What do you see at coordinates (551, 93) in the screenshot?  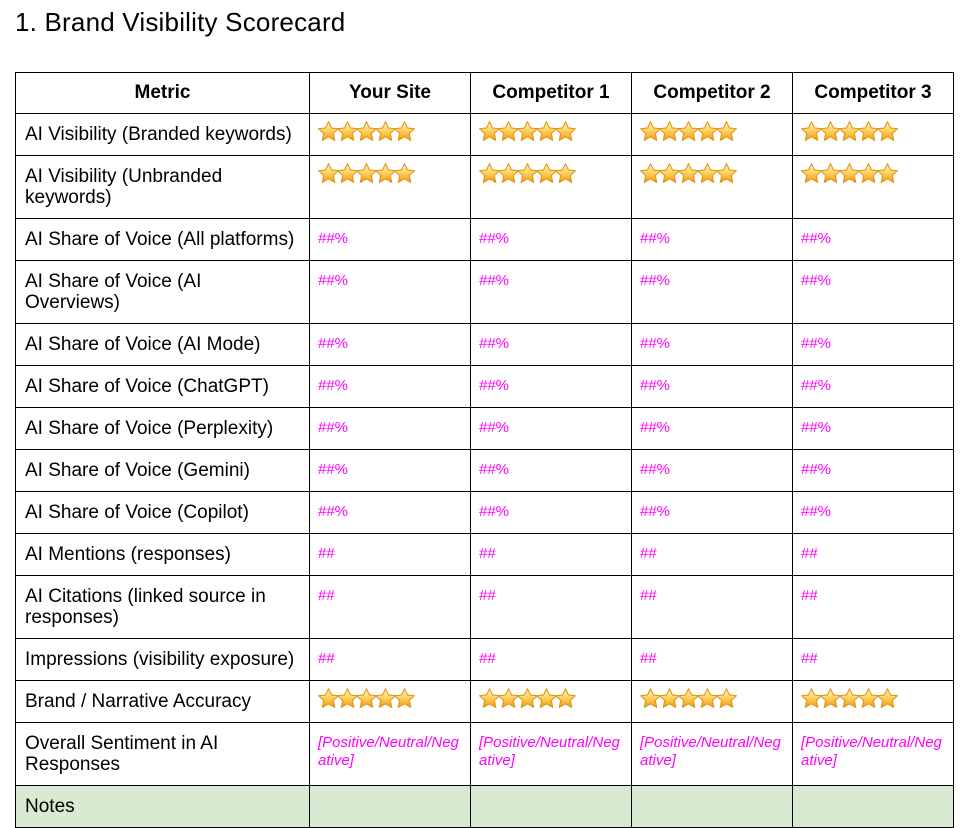 I see `column-header-competitor-1: Competitor 1` at bounding box center [551, 93].